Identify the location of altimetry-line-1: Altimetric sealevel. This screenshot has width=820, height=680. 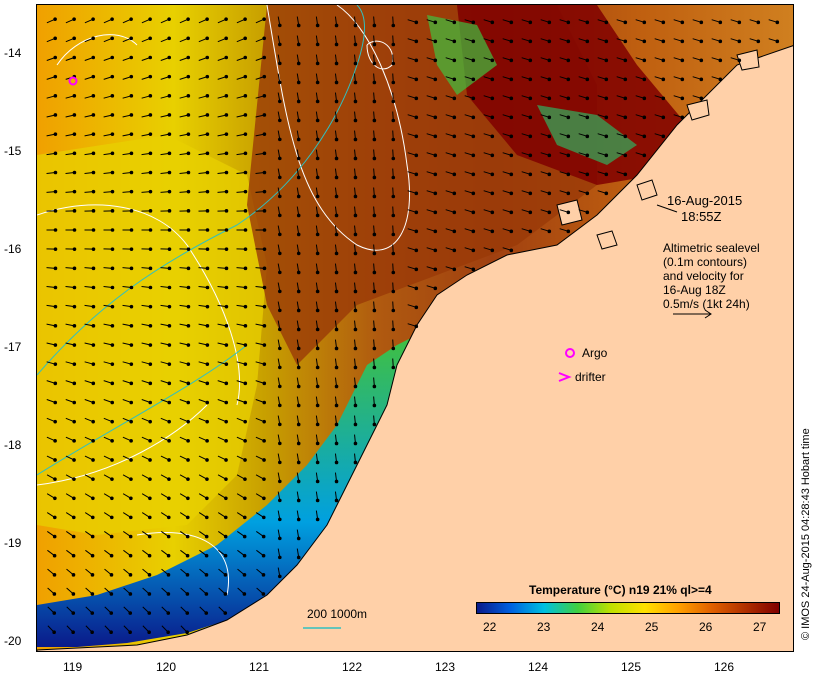
(711, 248).